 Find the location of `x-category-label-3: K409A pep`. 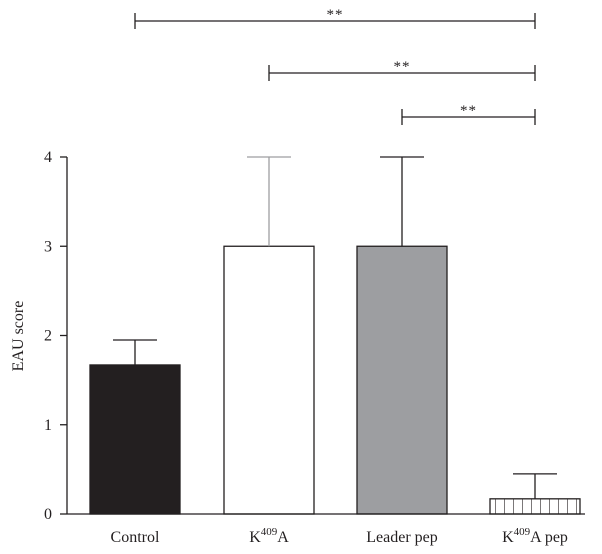

x-category-label-3: K409A pep is located at coordinates (535, 536).